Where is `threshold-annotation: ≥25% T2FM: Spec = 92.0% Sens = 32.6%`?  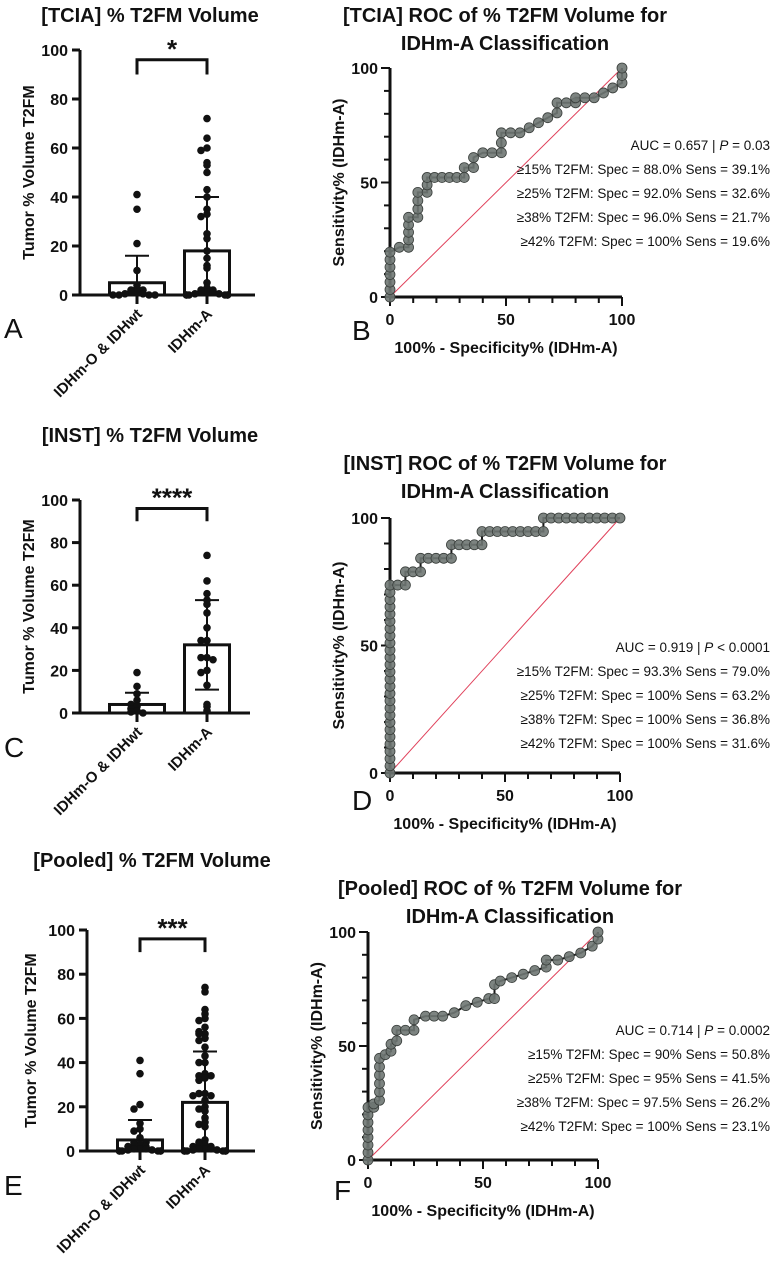 threshold-annotation: ≥25% T2FM: Spec = 92.0% Sens = 32.6% is located at coordinates (643, 193).